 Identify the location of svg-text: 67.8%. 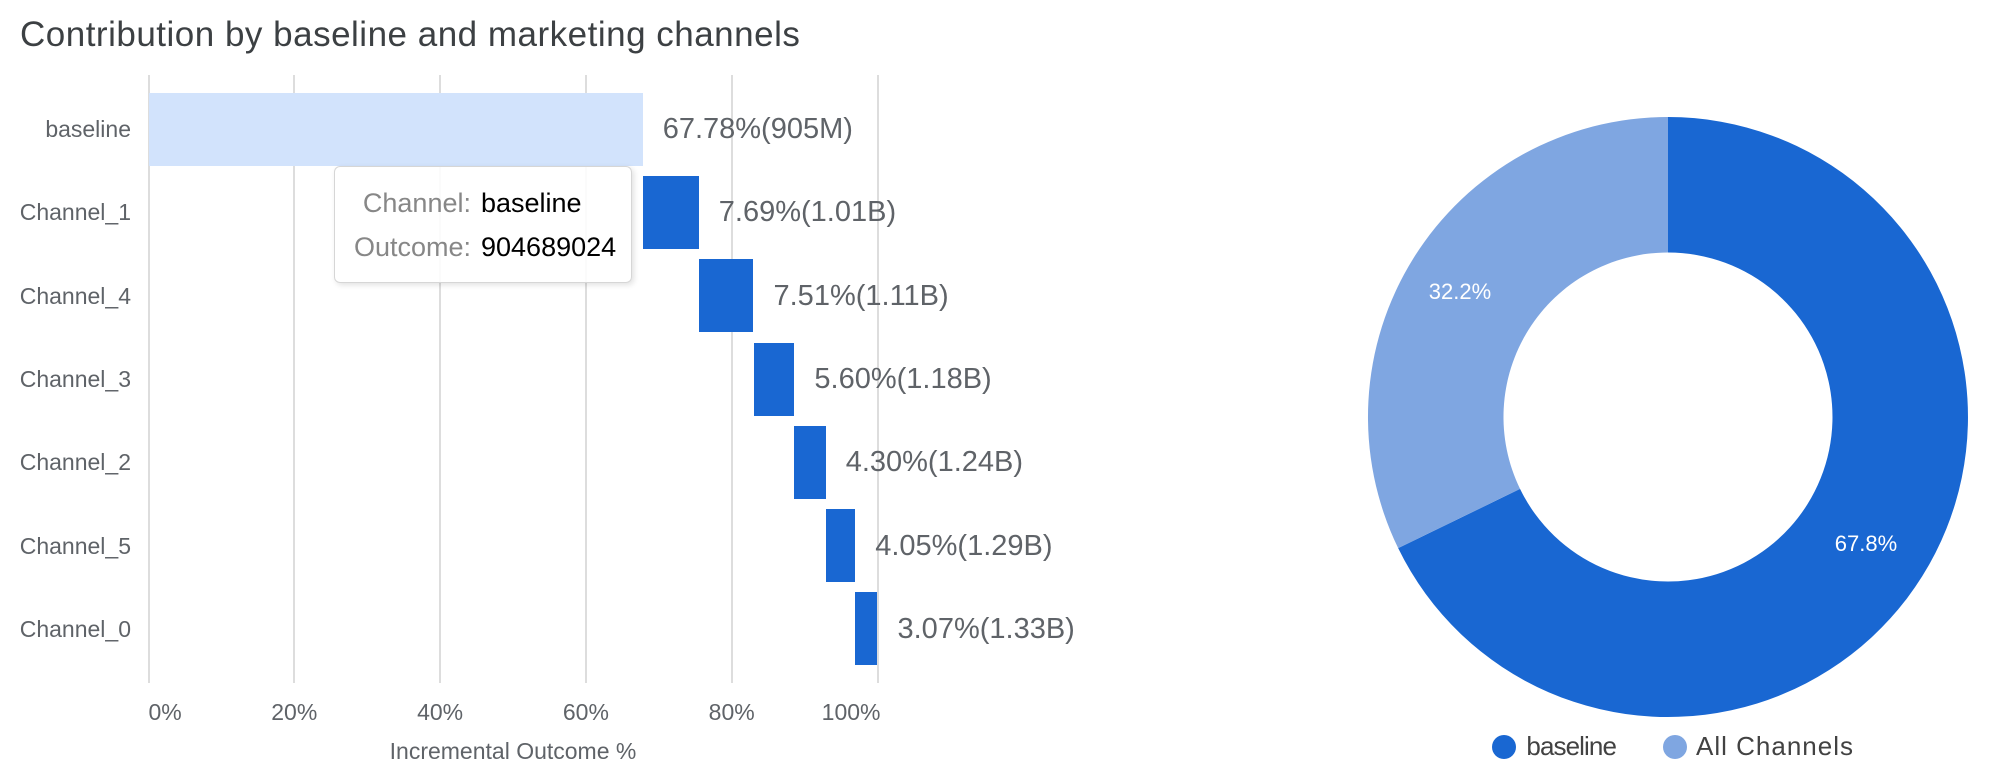
(1866, 543).